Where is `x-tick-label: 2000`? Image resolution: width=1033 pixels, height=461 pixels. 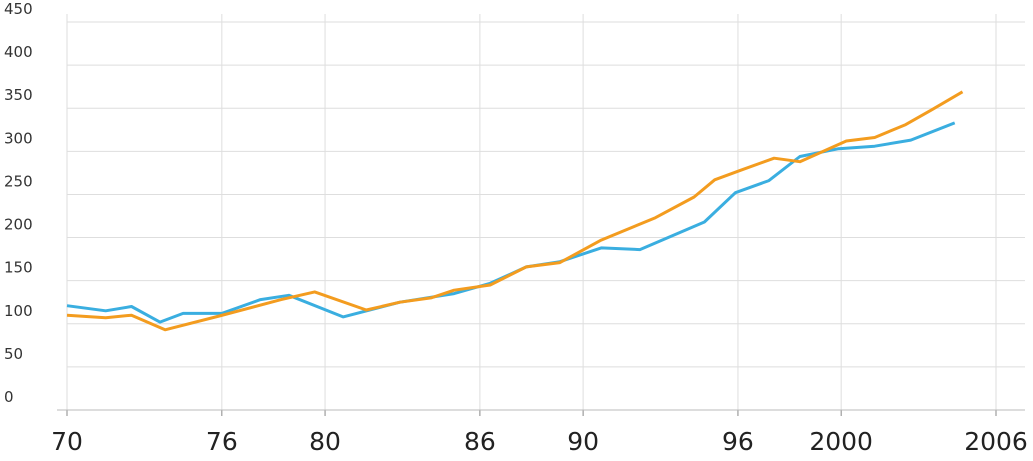
x-tick-label: 2000 is located at coordinates (841, 441).